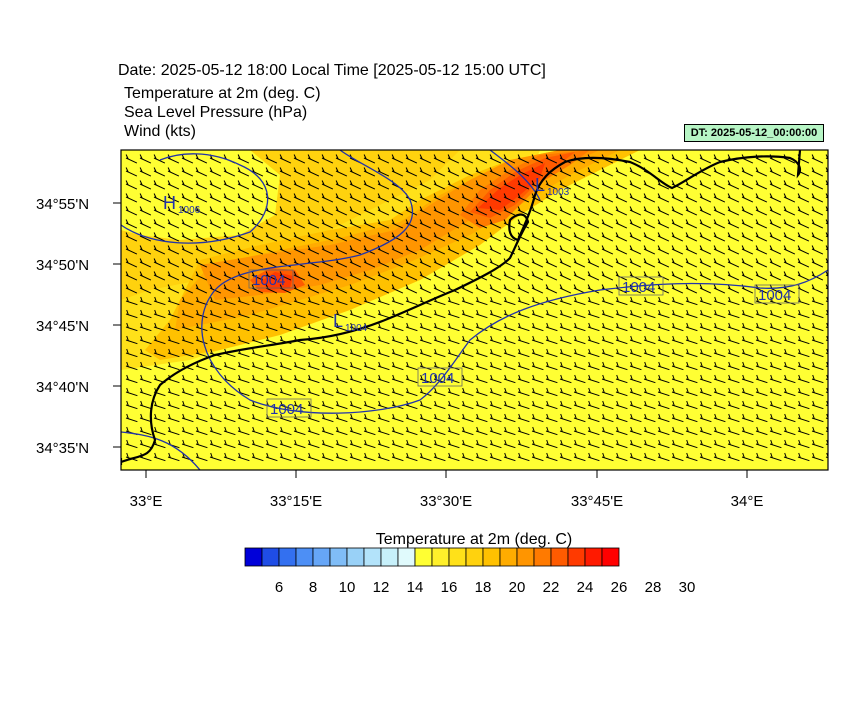 This screenshot has height=720, width=864. Describe the element at coordinates (160, 131) in the screenshot. I see `field-wind-title: Wind (kts)` at that location.